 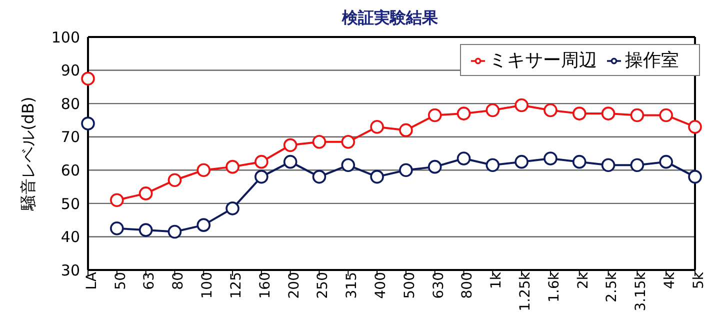 What do you see at coordinates (554, 286) in the screenshot?
I see `x-tick-label: 1.6k` at bounding box center [554, 286].